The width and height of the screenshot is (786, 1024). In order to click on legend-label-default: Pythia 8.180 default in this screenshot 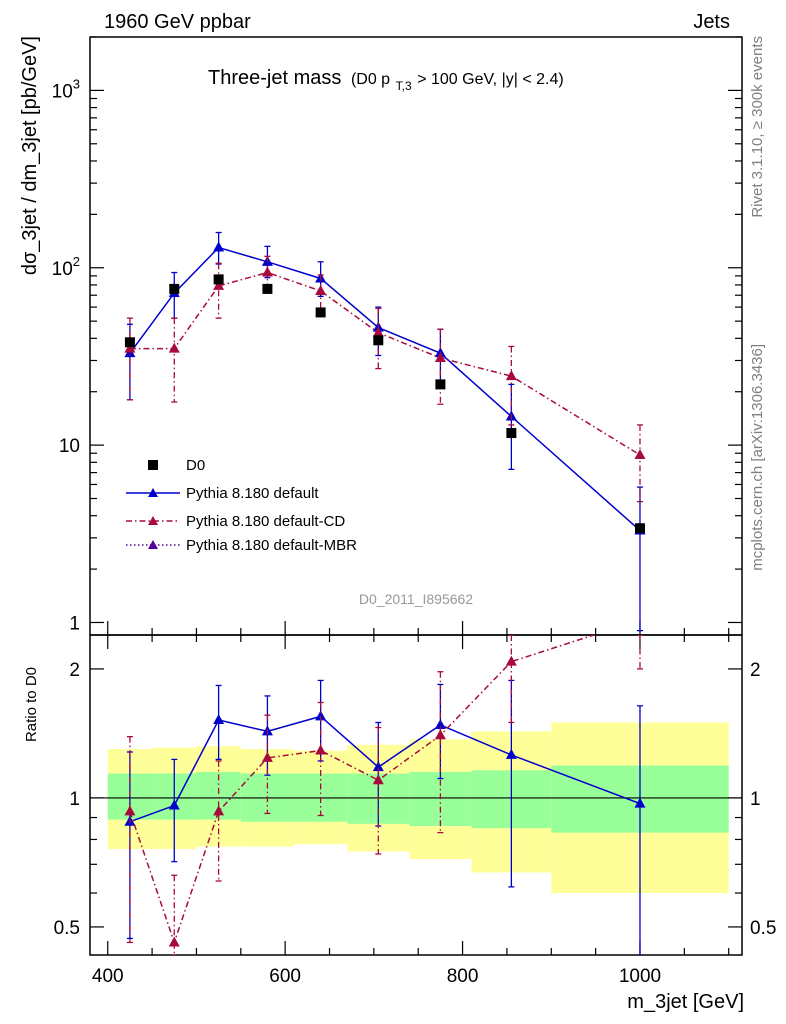, I will do `click(252, 493)`.